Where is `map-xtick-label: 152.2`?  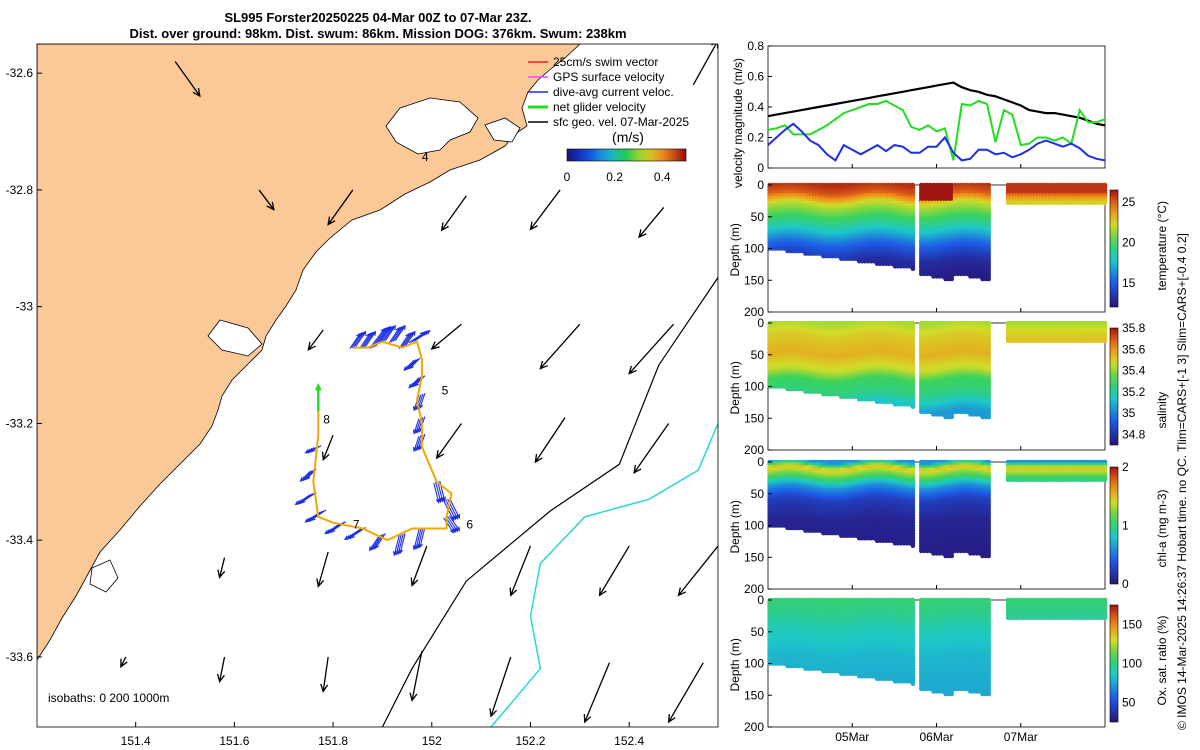
map-xtick-label: 152.2 is located at coordinates (530, 741).